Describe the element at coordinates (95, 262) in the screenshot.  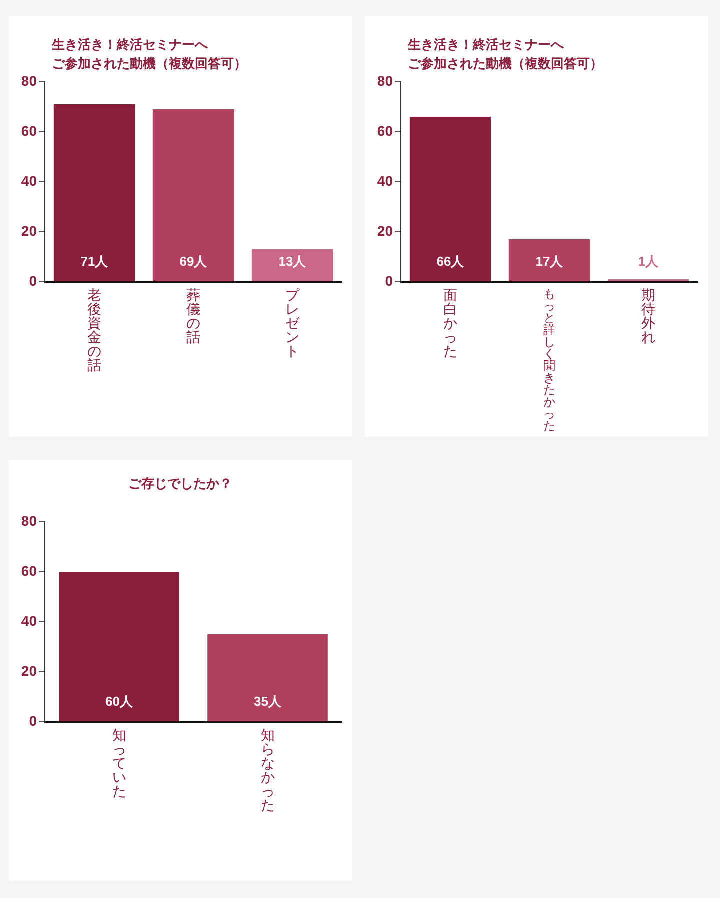
I see `data-label: 71人` at that location.